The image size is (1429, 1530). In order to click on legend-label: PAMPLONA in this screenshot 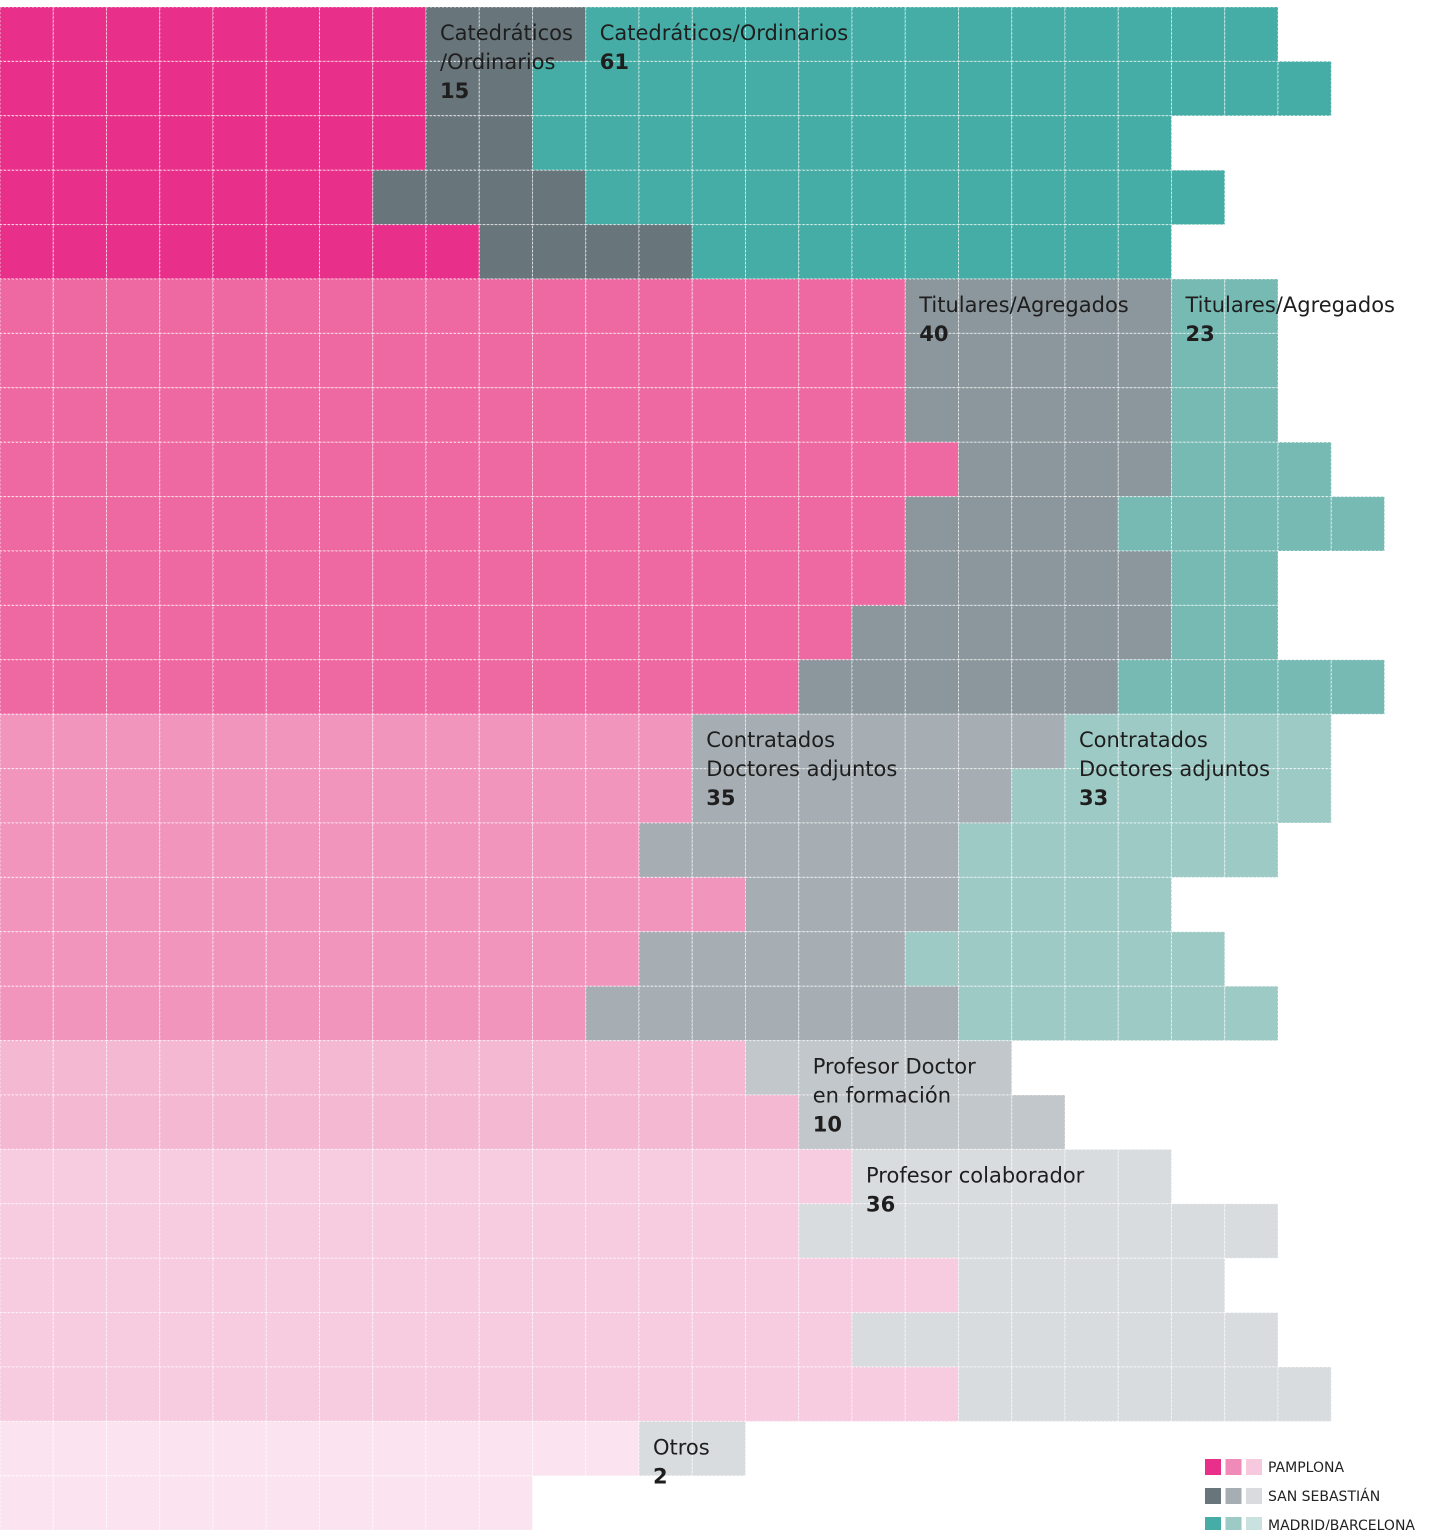, I will do `click(1306, 1468)`.